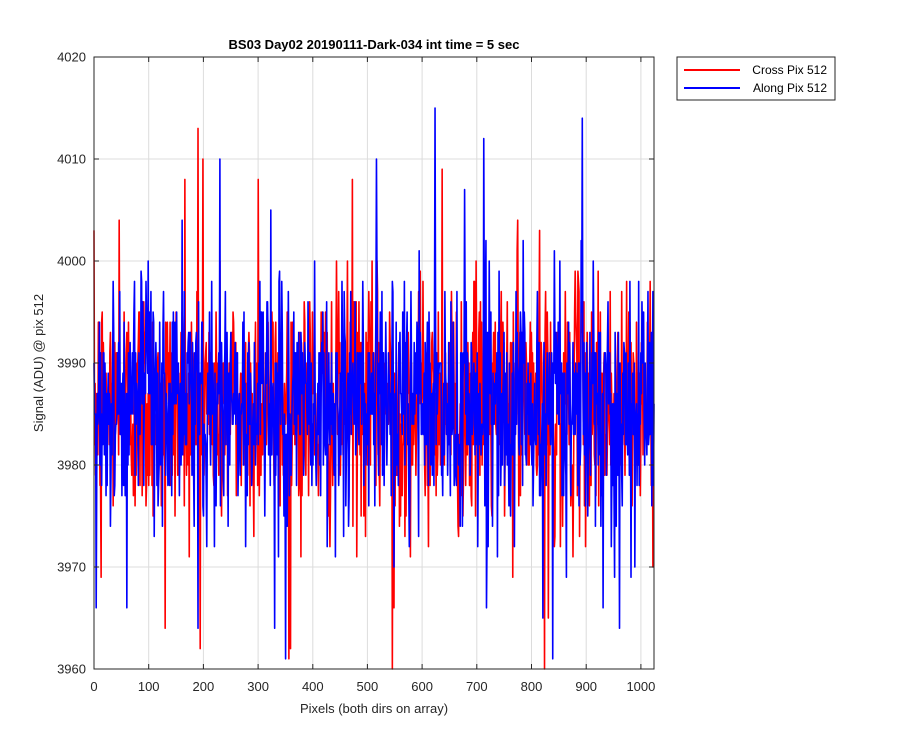 Image resolution: width=900 pixels, height=750 pixels. What do you see at coordinates (532, 686) in the screenshot?
I see `x-tick-label: 800` at bounding box center [532, 686].